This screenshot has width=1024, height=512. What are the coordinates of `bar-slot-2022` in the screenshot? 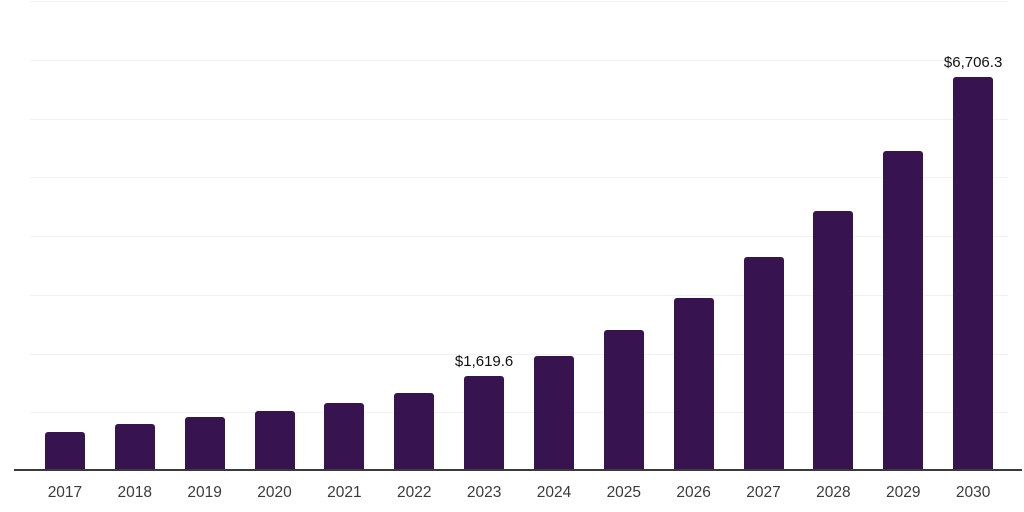 It's located at (414, 236).